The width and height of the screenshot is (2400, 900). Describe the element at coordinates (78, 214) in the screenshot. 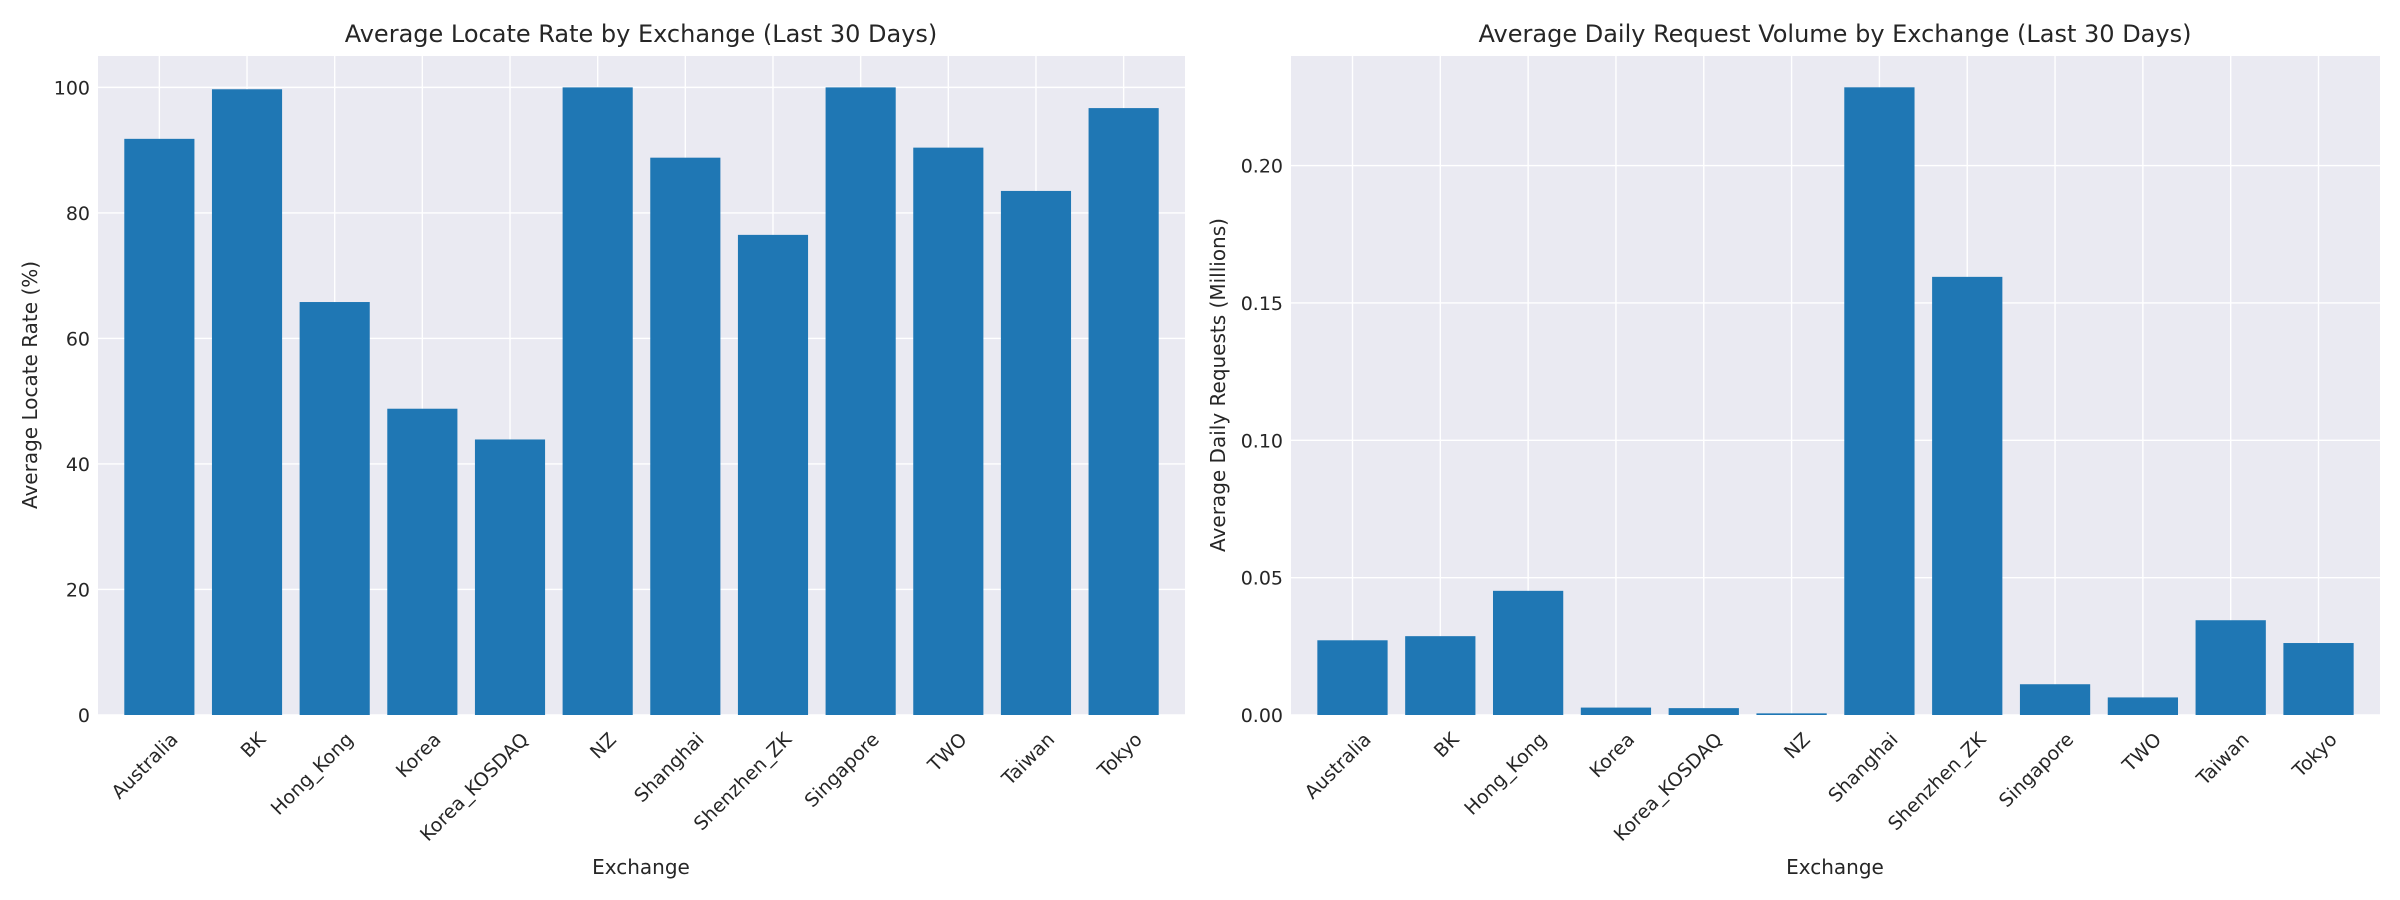

I see `y-tick-label: 80` at that location.